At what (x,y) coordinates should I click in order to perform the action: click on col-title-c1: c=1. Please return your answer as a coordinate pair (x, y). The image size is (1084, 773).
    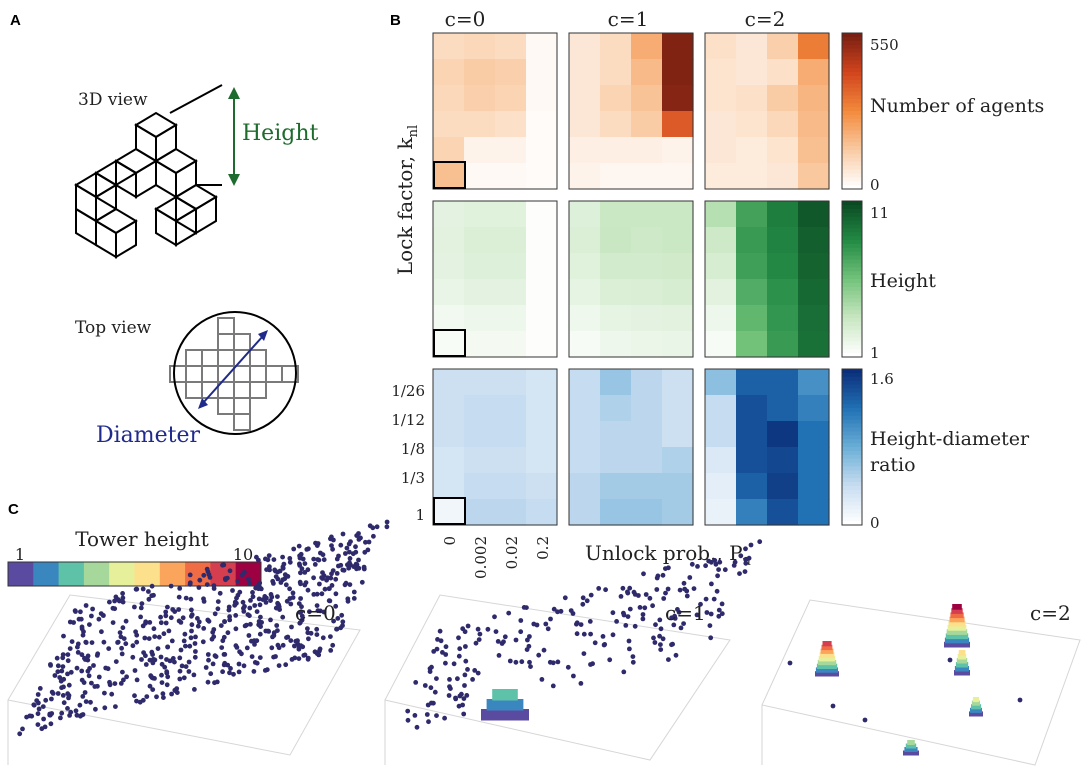
    Looking at the image, I should click on (628, 19).